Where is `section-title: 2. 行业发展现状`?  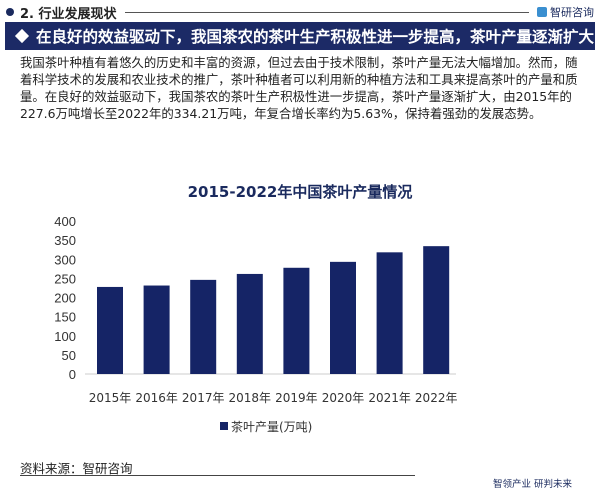 section-title: 2. 行业发展现状 is located at coordinates (68, 14).